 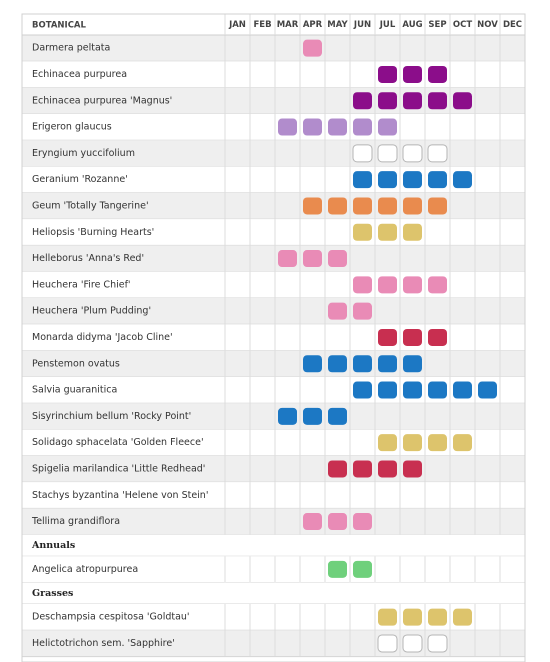 I want to click on month-header: NOV, so click(x=487, y=25).